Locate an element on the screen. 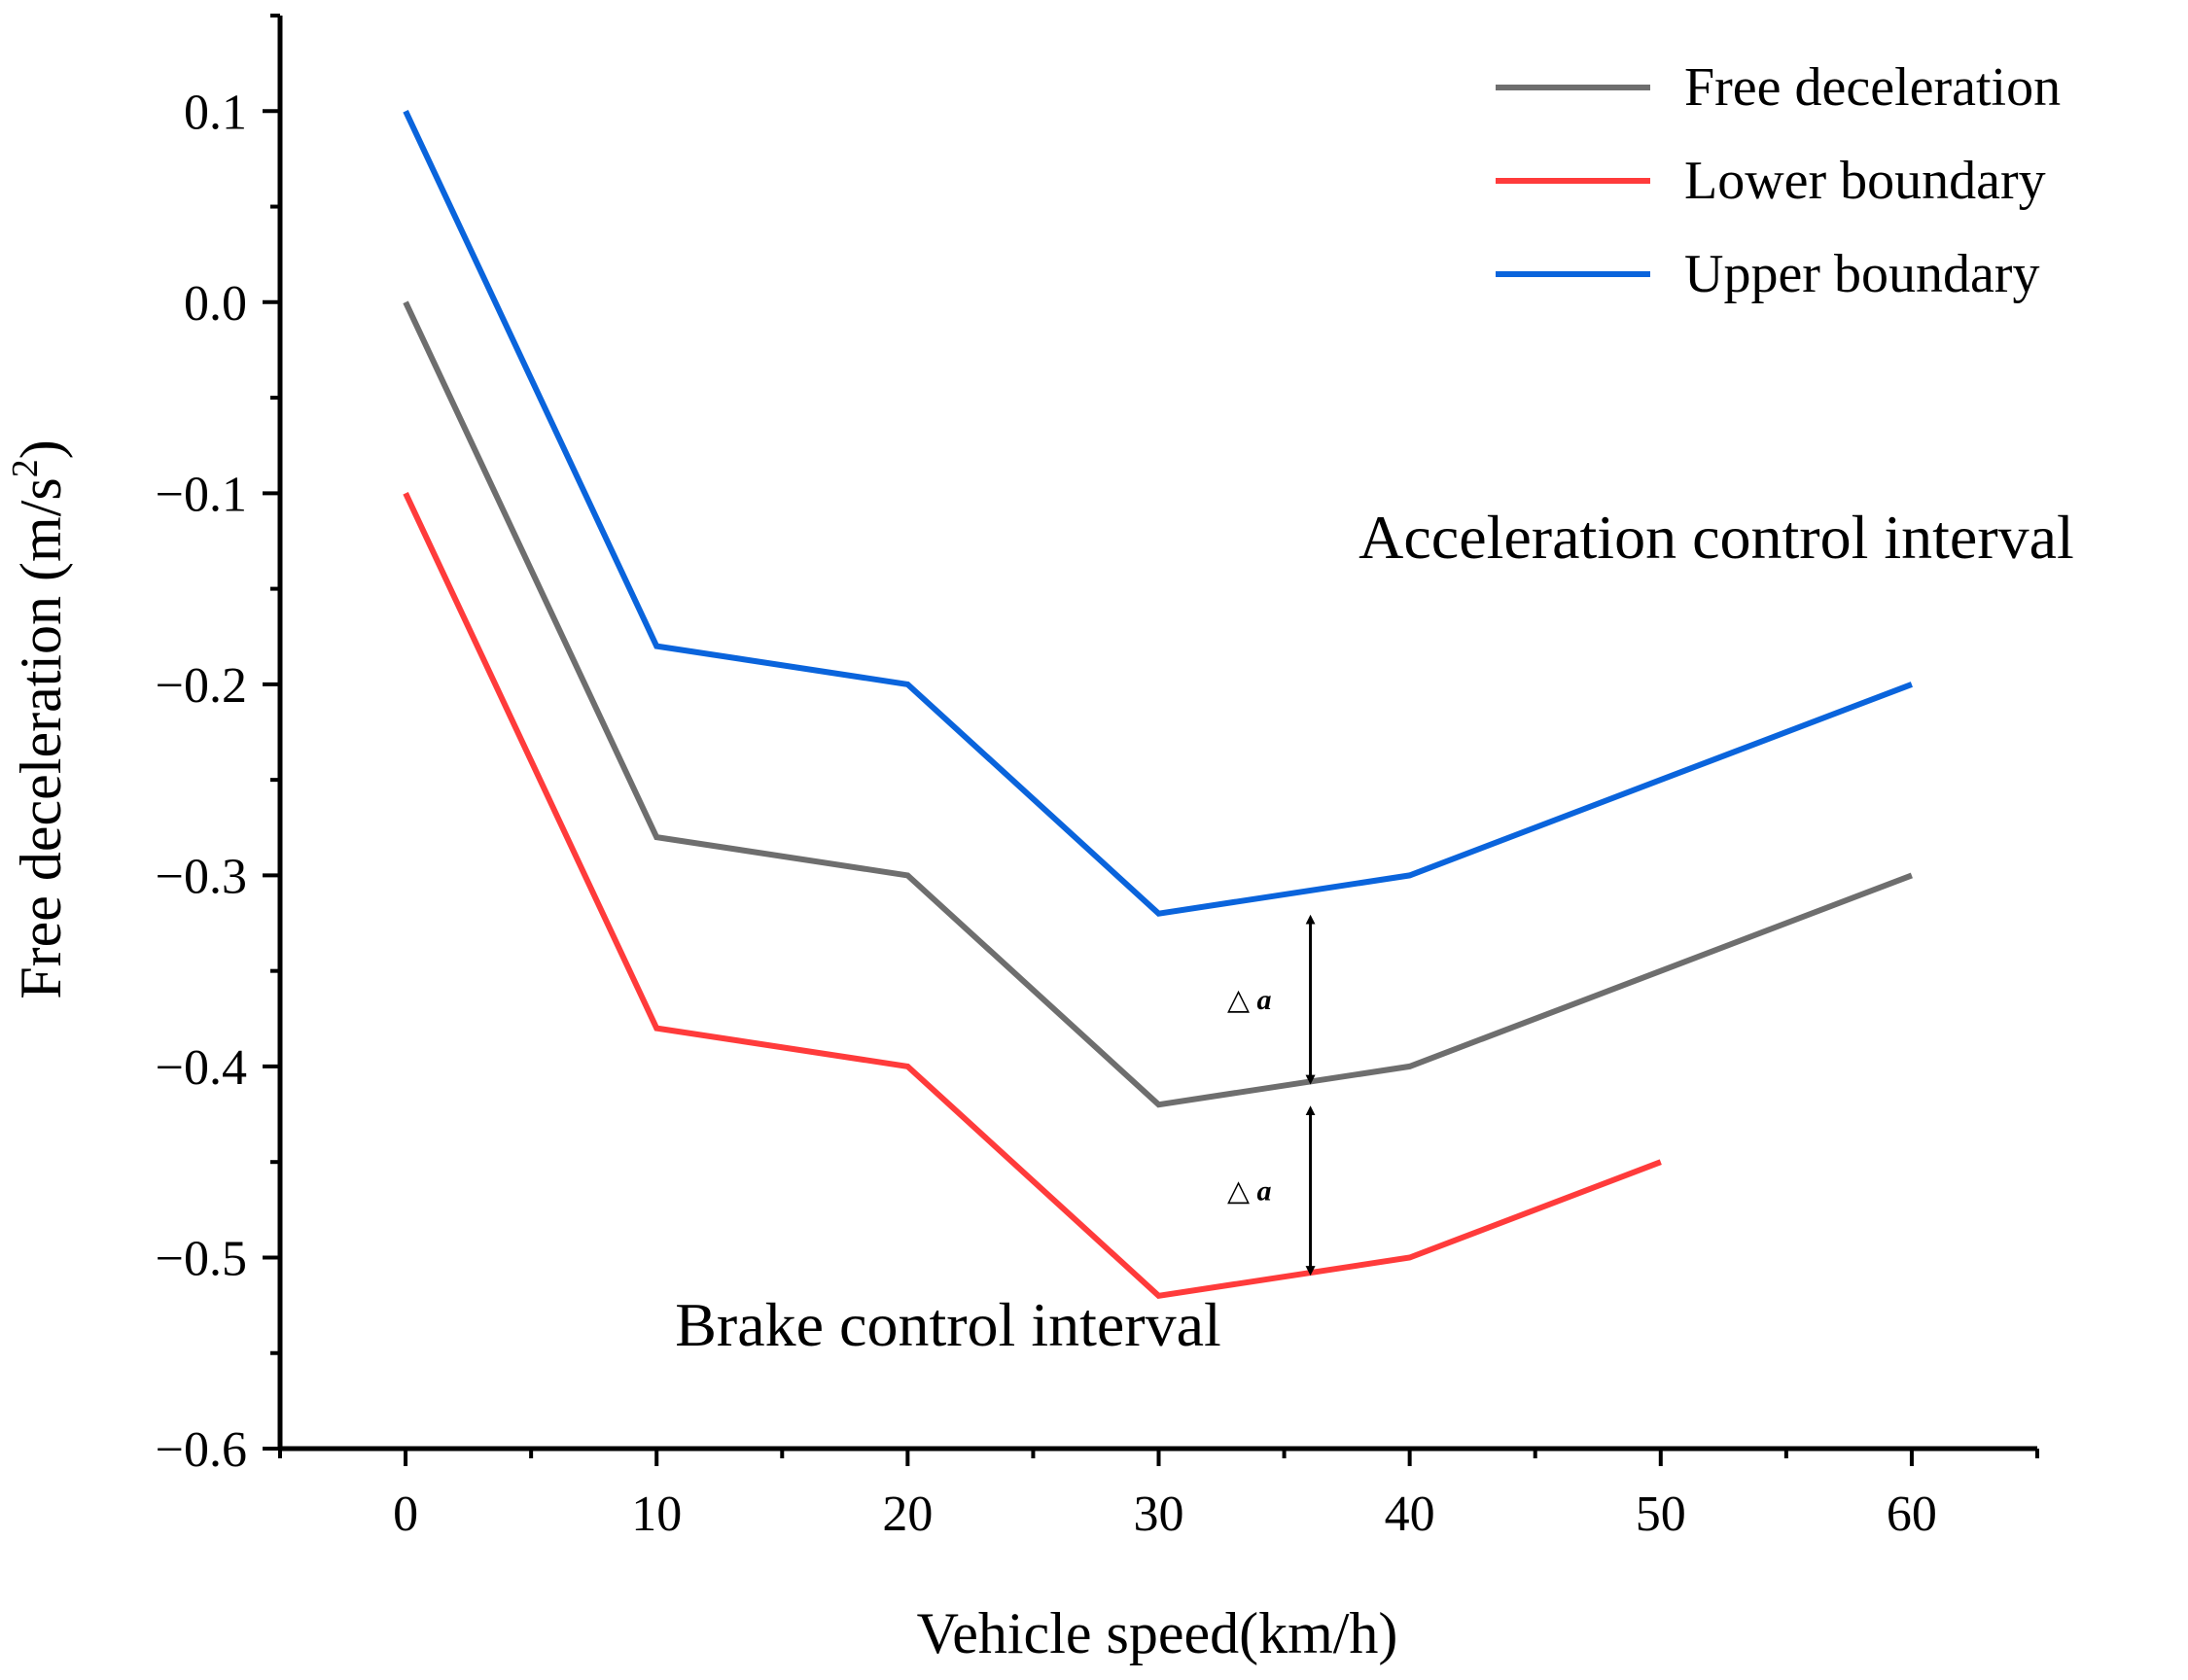 The height and width of the screenshot is (1680, 2188). y-tick-label: −0.2 is located at coordinates (201, 686).